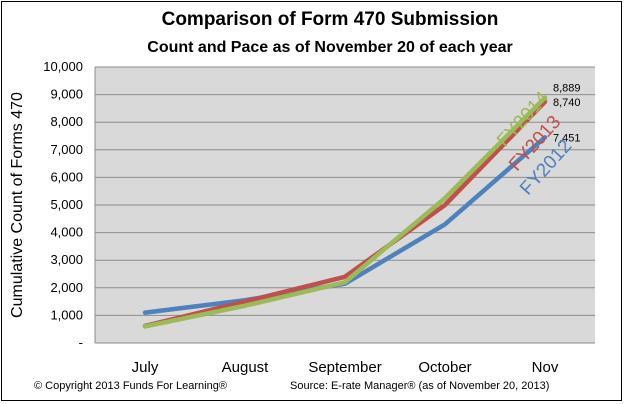 Image resolution: width=625 pixels, height=404 pixels. What do you see at coordinates (66, 287) in the screenshot?
I see `y-tick-label: 2,000` at bounding box center [66, 287].